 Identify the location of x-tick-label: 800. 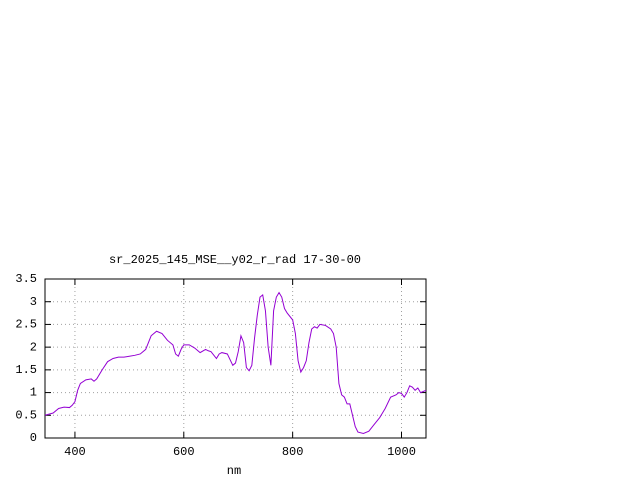
(293, 452).